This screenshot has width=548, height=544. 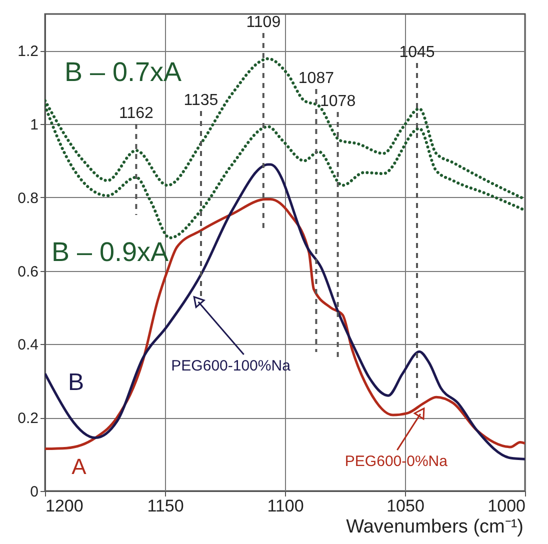 What do you see at coordinates (435, 527) in the screenshot?
I see `x-axis-title: Wavenumbers (cm⁻¹)` at bounding box center [435, 527].